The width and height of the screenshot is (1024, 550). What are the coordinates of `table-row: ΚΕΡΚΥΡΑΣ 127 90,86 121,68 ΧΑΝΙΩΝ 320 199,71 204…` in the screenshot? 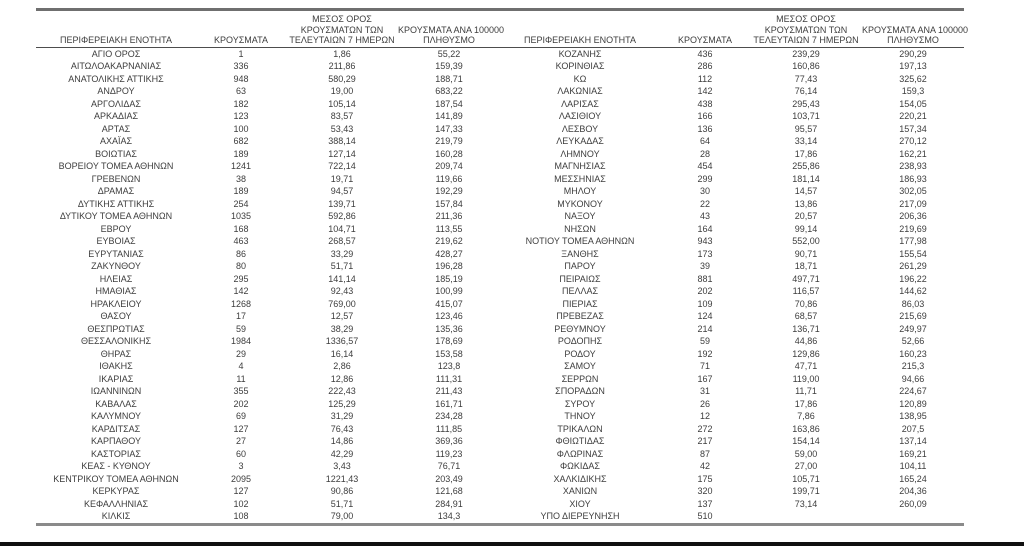 It's located at (500, 491).